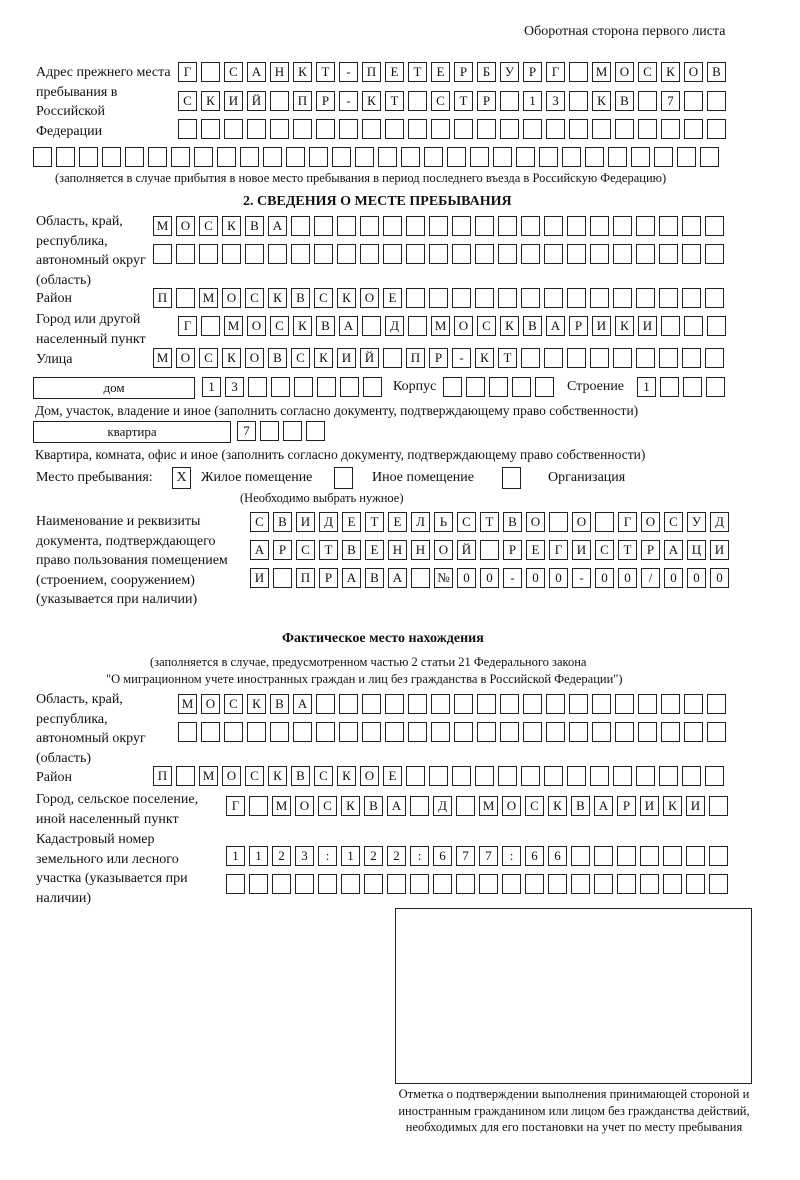 Image resolution: width=800 pixels, height=1180 pixels. I want to click on char-cell: Г, so click(187, 326).